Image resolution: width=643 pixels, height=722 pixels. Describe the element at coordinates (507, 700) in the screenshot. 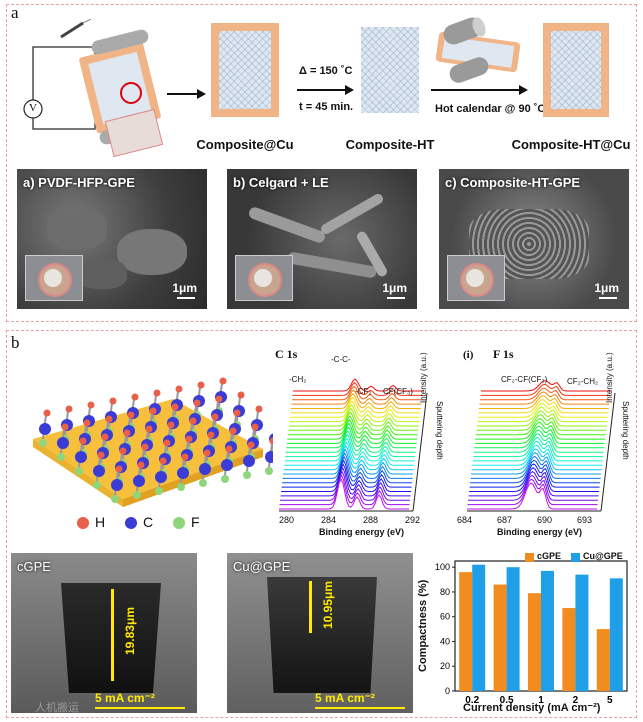

I see `x-tick-label: 0.5` at that location.